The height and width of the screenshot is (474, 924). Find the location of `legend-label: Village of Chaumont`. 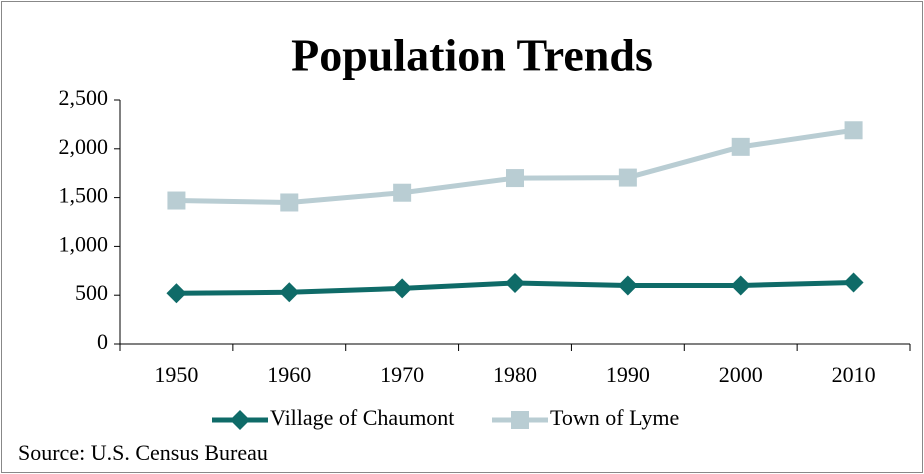

legend-label: Village of Chaumont is located at coordinates (362, 417).